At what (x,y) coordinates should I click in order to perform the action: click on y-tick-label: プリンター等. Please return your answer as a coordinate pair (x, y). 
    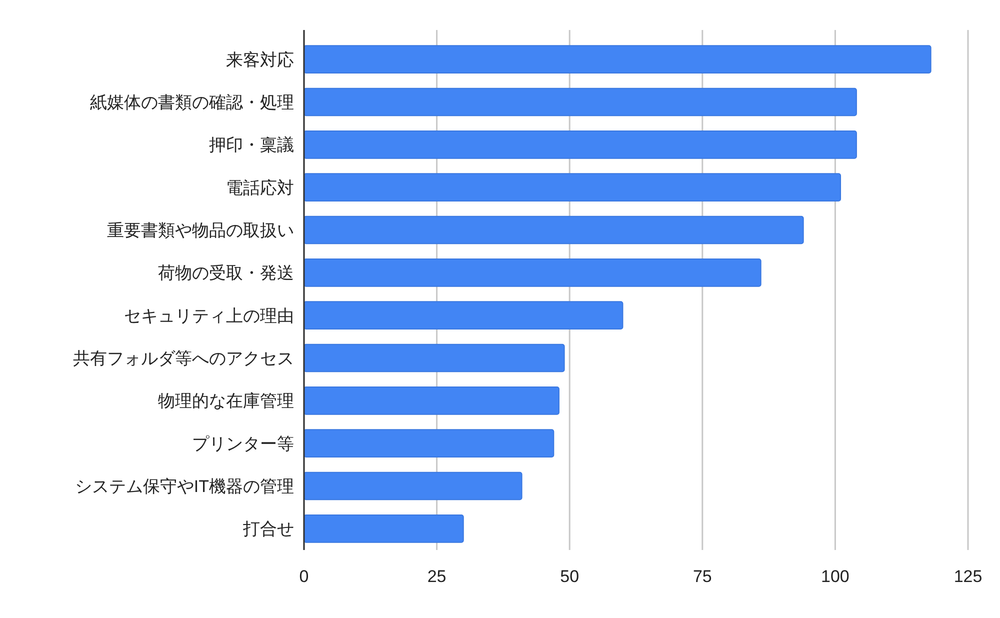
    Looking at the image, I should click on (243, 444).